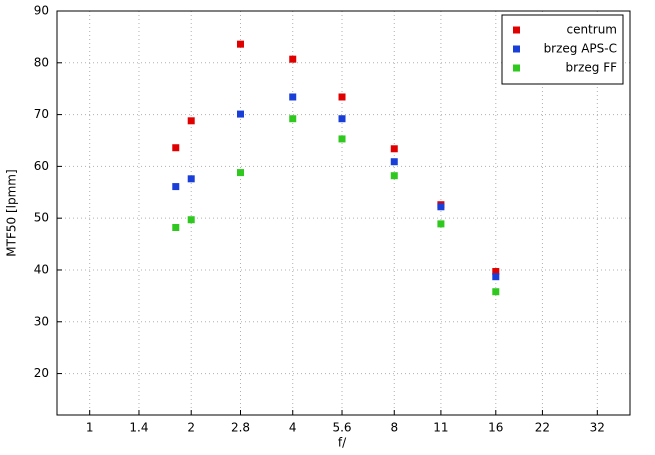 This screenshot has height=455, width=655. Describe the element at coordinates (342, 443) in the screenshot. I see `x-axis-label: f/` at that location.